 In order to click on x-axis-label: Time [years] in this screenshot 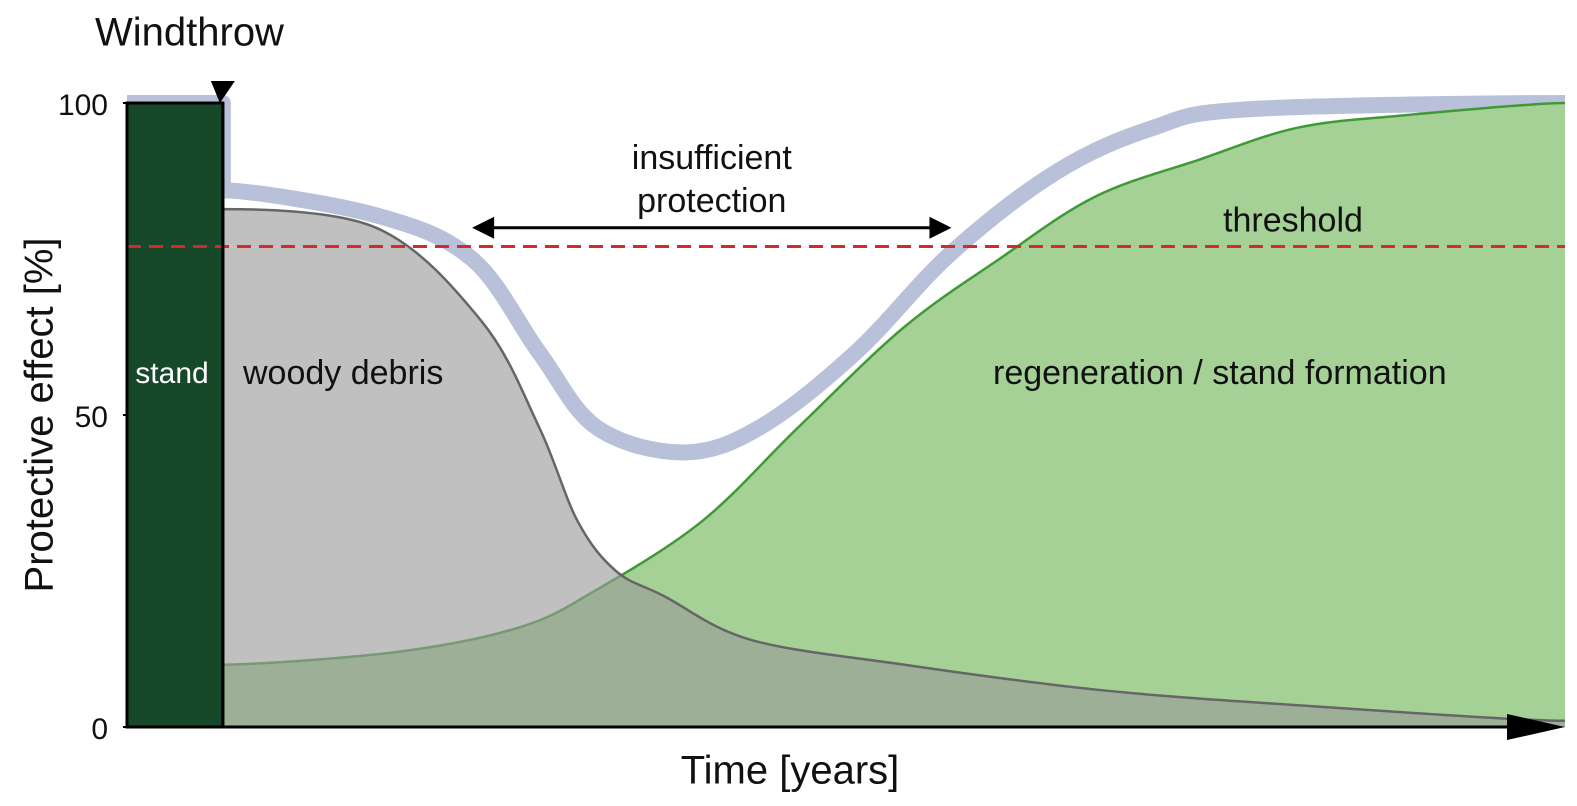, I will do `click(790, 771)`.